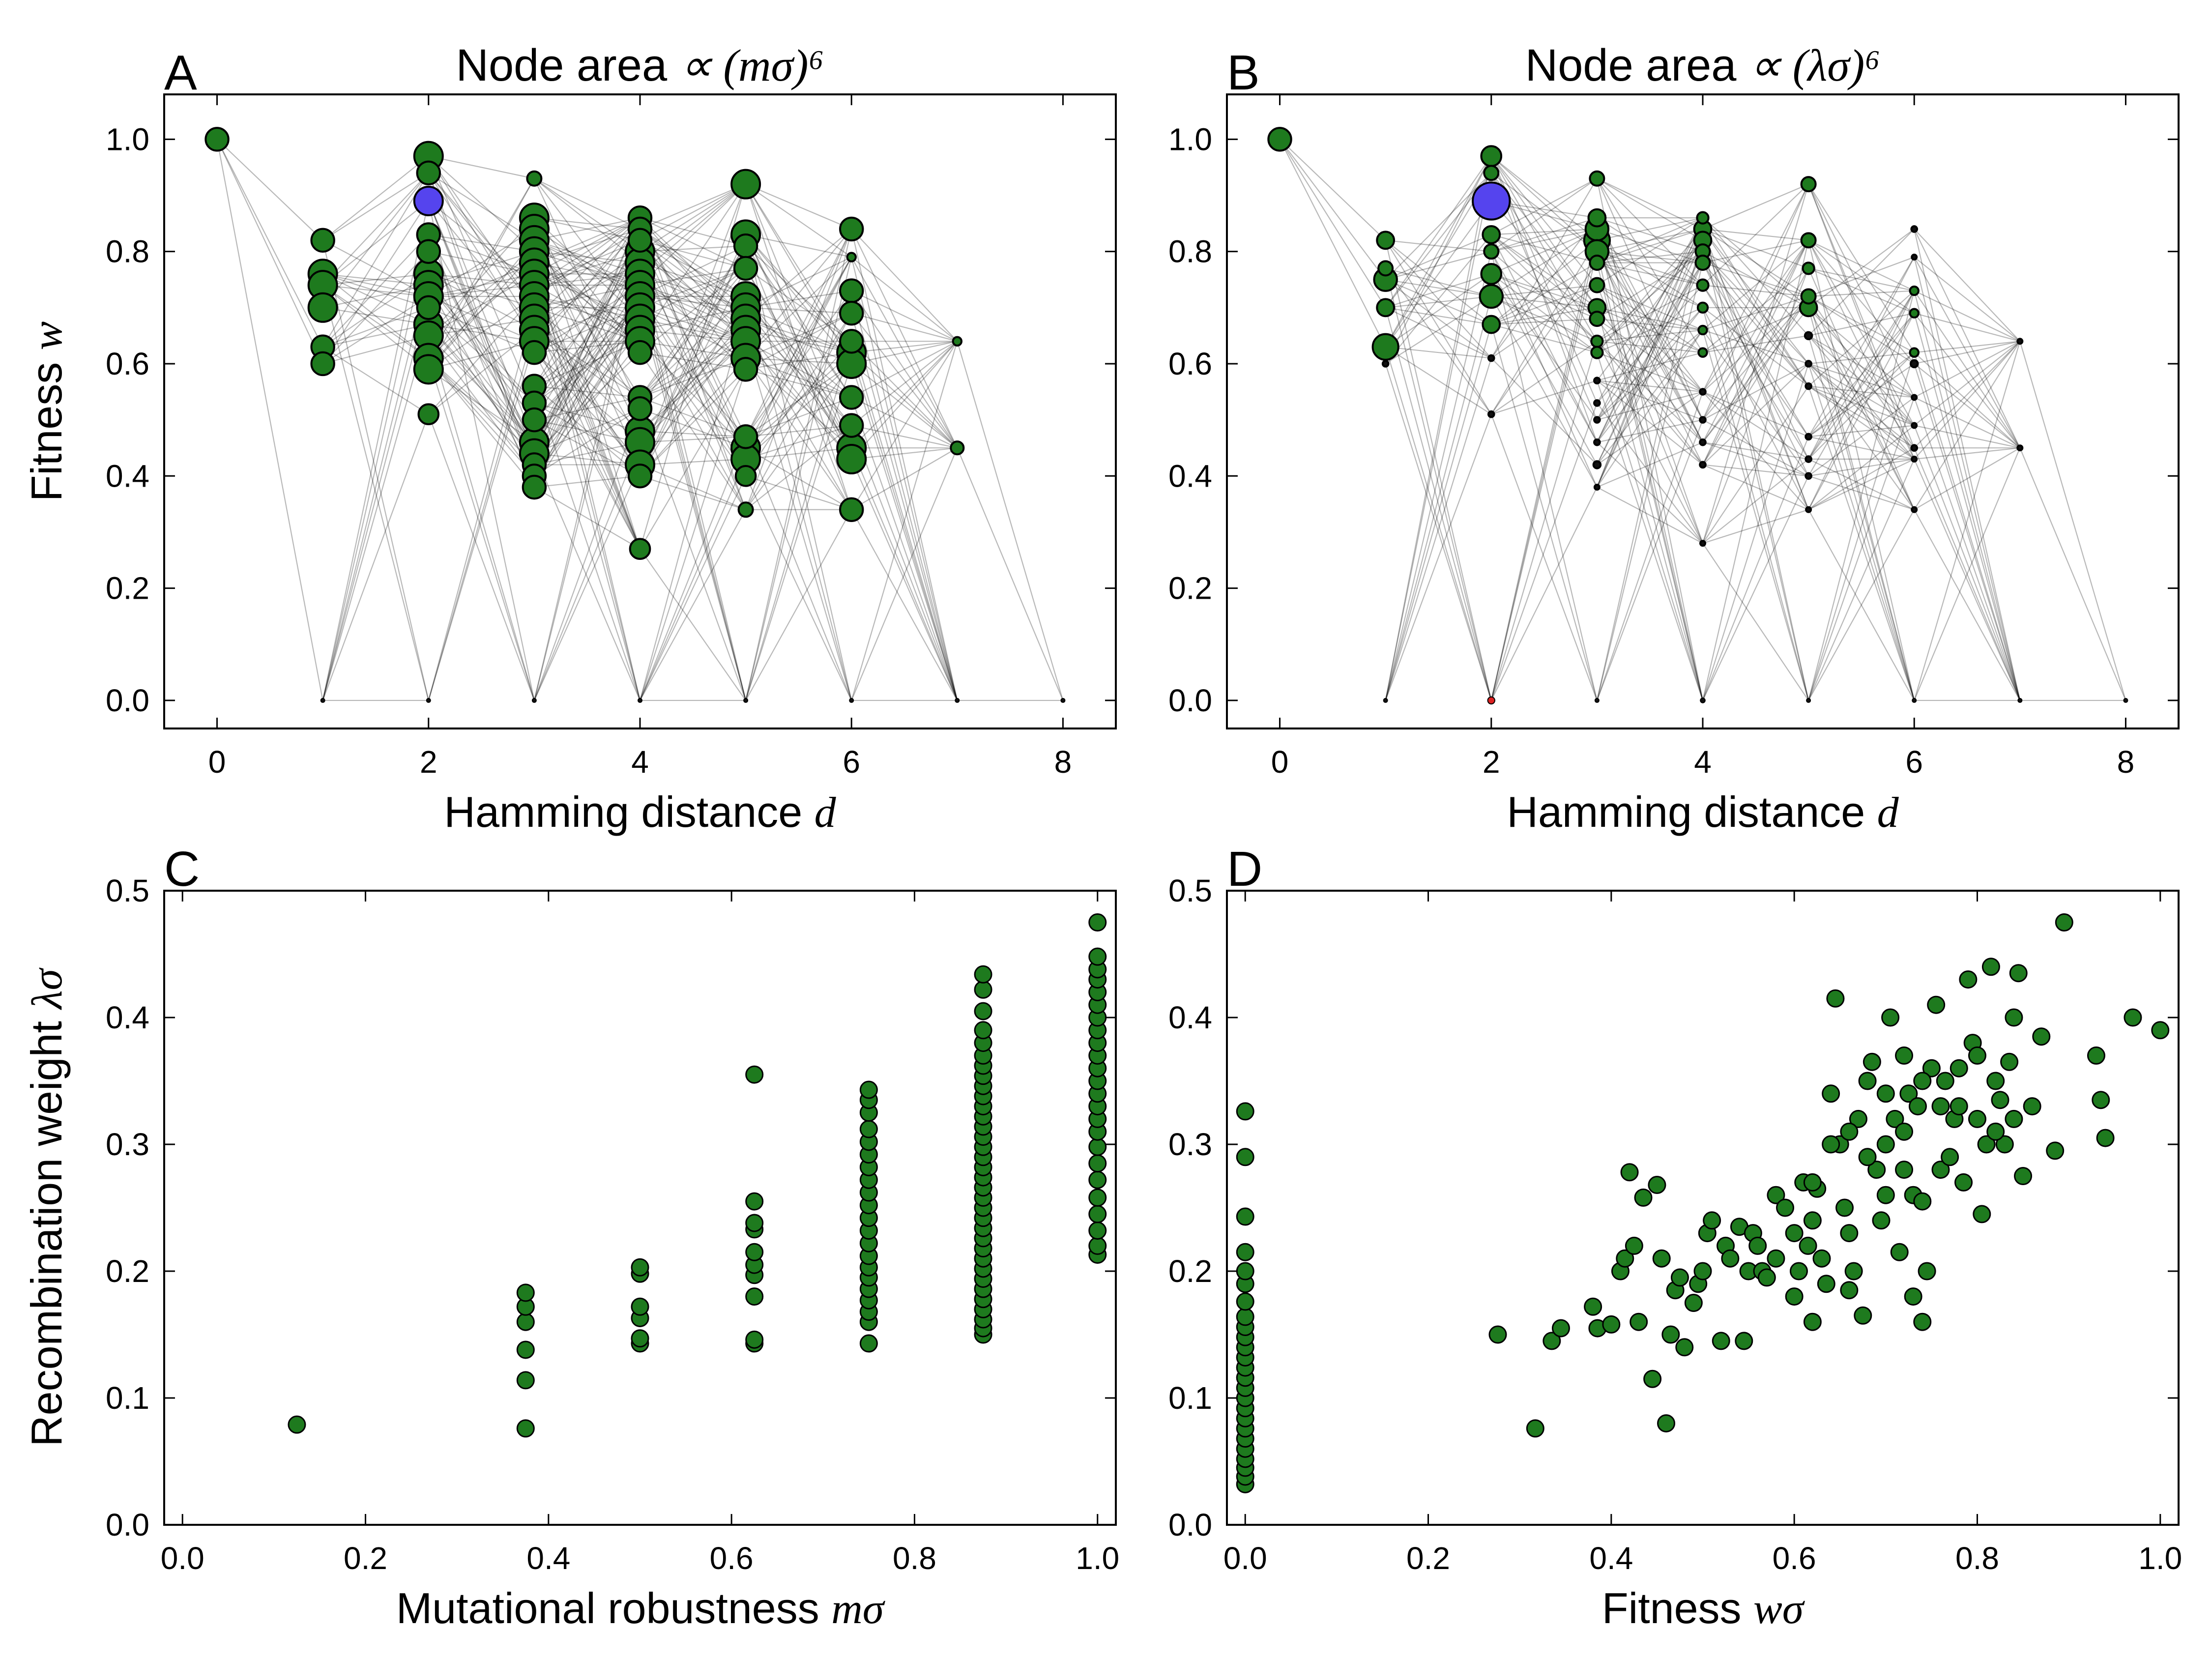 Image resolution: width=2212 pixels, height=1659 pixels. Describe the element at coordinates (1692, 811) in the screenshot. I see `x-axis-label-part: Hamming distance` at that location.